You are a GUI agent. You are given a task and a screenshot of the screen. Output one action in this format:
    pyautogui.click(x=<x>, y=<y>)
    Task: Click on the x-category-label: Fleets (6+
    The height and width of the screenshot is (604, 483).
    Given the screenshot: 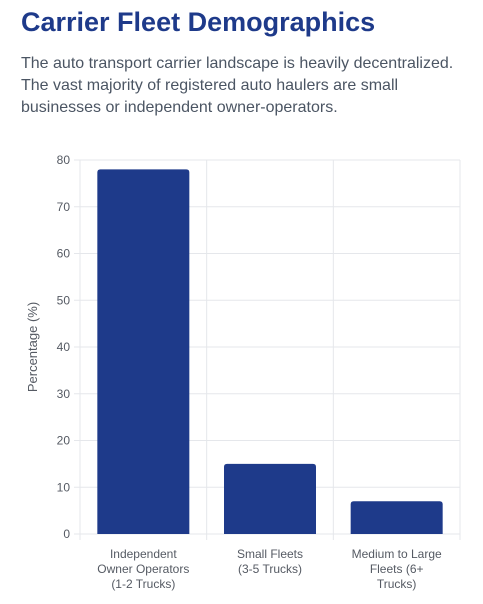 What is the action you would take?
    pyautogui.click(x=397, y=569)
    